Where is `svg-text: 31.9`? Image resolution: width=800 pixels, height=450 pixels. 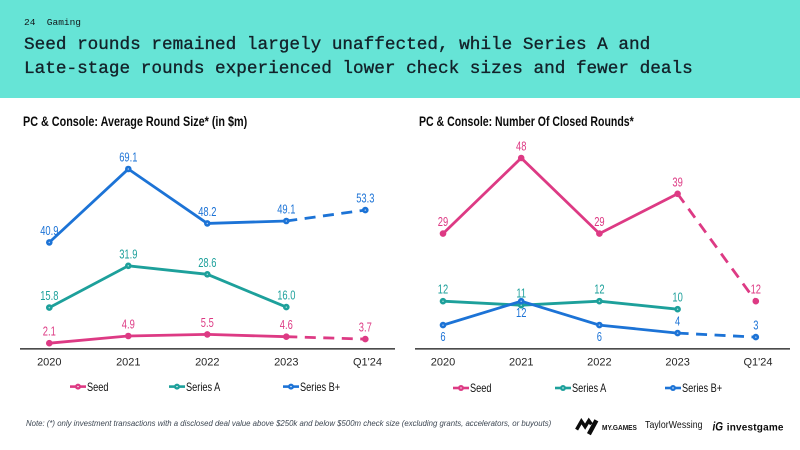
svg-text: 31.9 is located at coordinates (128, 255).